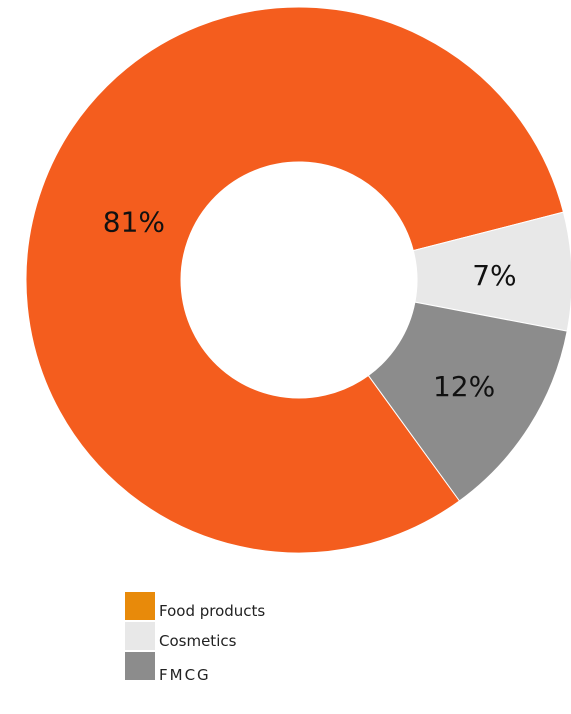  What do you see at coordinates (140, 636) in the screenshot?
I see `legend-swatch-cosmetics` at bounding box center [140, 636].